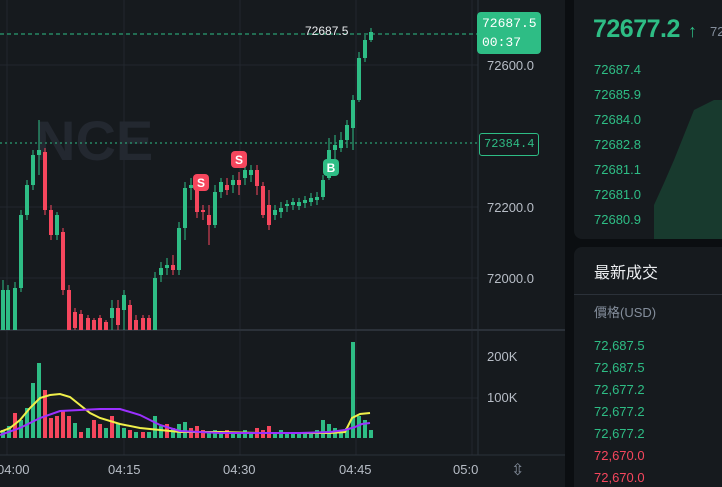 This screenshot has width=722, height=487. Describe the element at coordinates (465, 469) in the screenshot. I see `time-axis-label: 05:0` at that location.